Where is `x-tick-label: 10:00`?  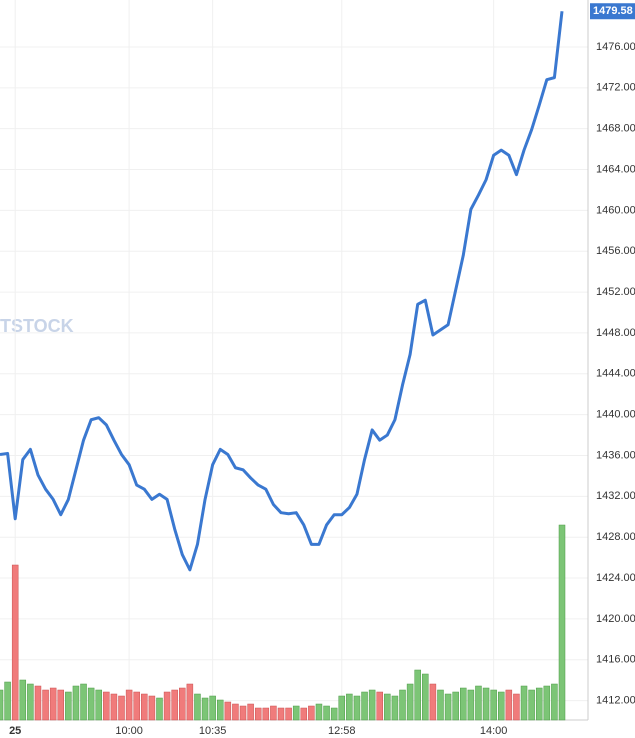 x-tick-label: 10:00 is located at coordinates (129, 731).